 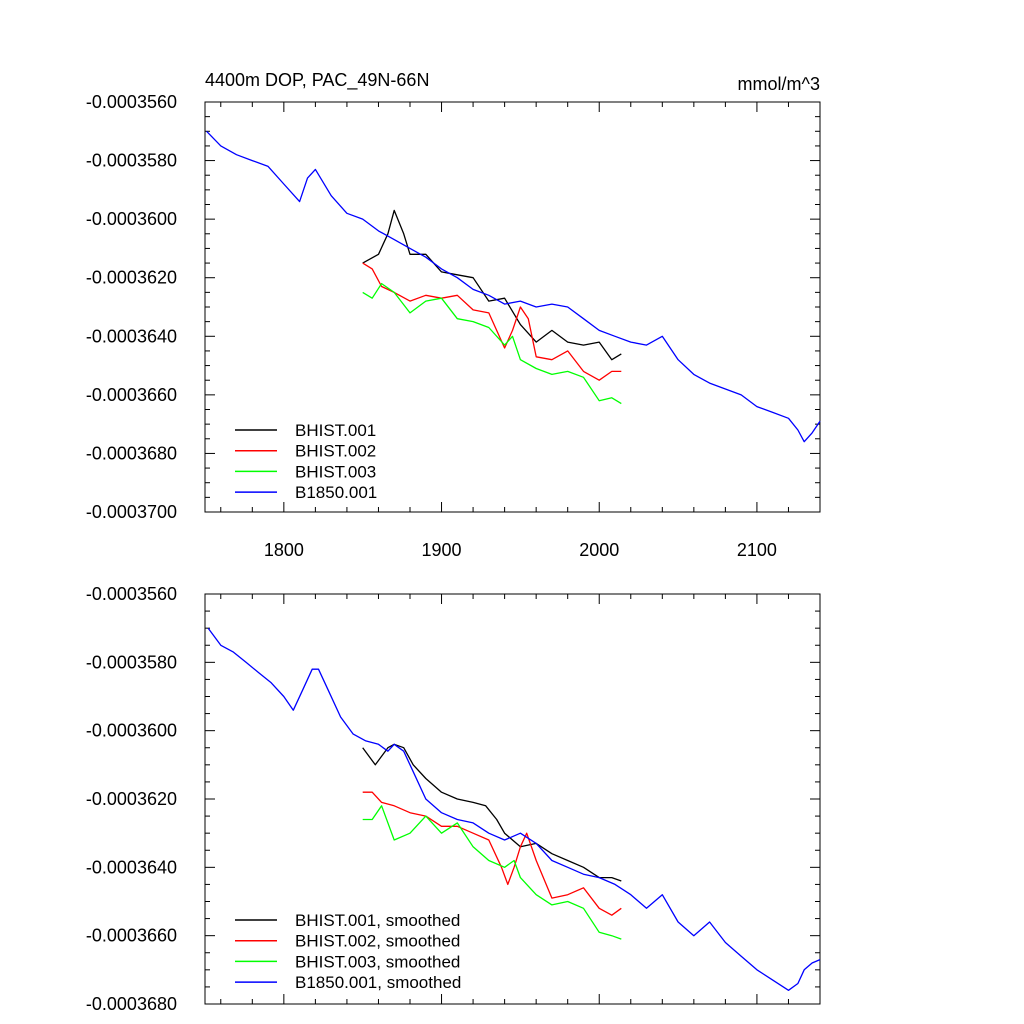 I want to click on x-tick-label: 1800, so click(x=284, y=550).